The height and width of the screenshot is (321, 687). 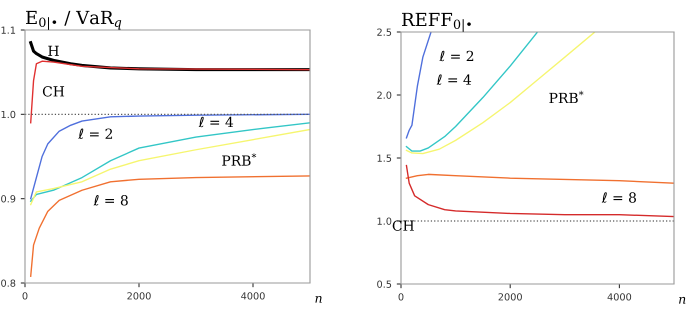 I want to click on y-tick-label: 1.5, so click(x=385, y=158).